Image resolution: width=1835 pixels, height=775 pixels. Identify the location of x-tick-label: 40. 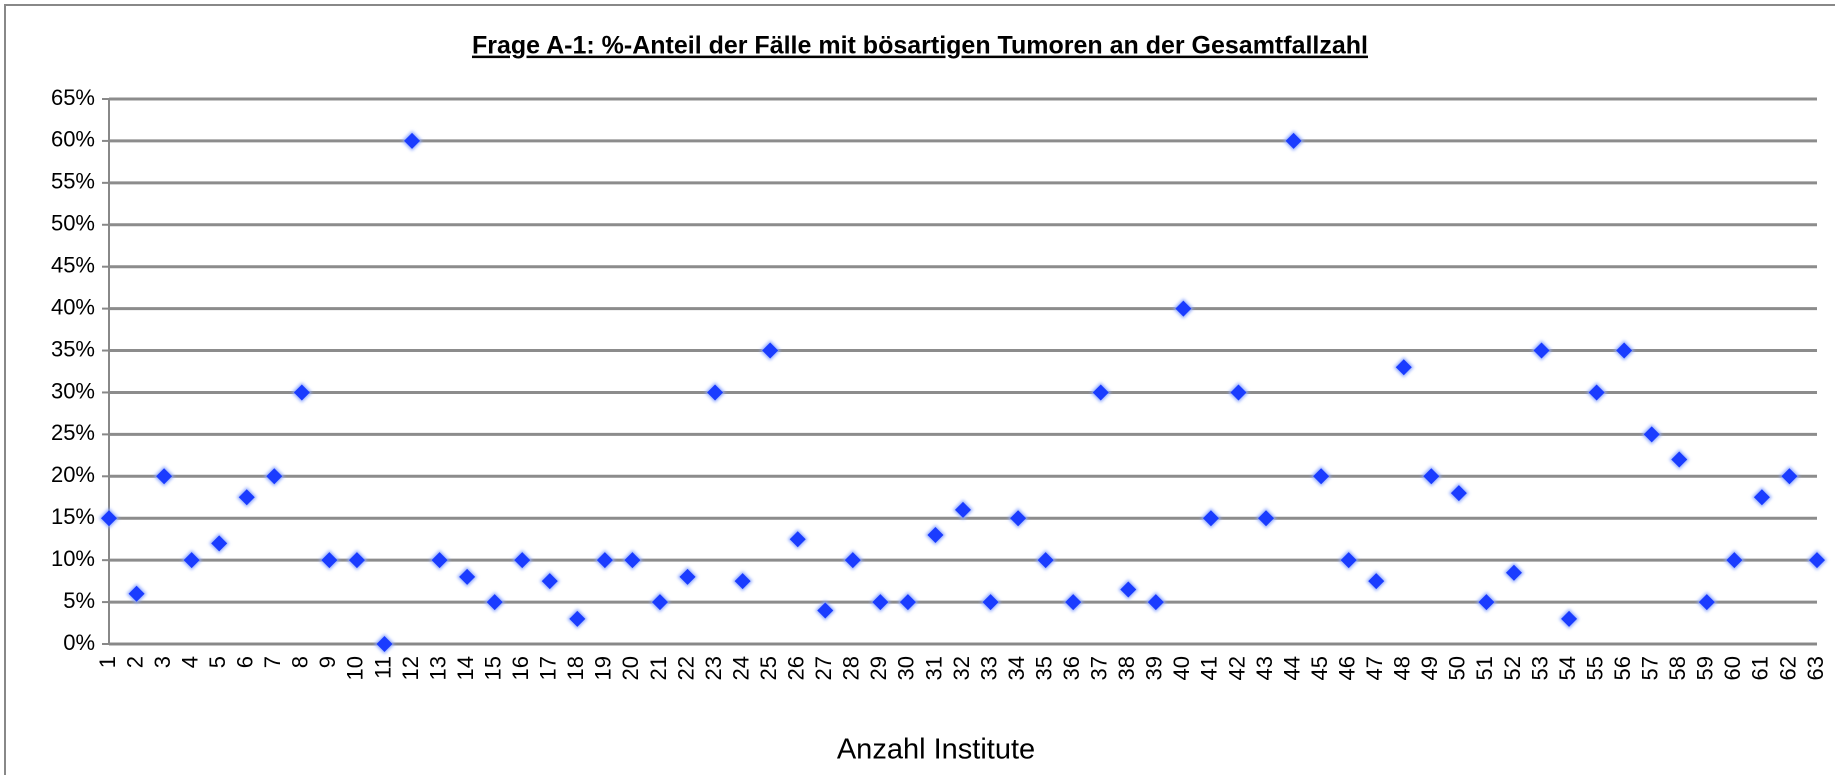
(1181, 668).